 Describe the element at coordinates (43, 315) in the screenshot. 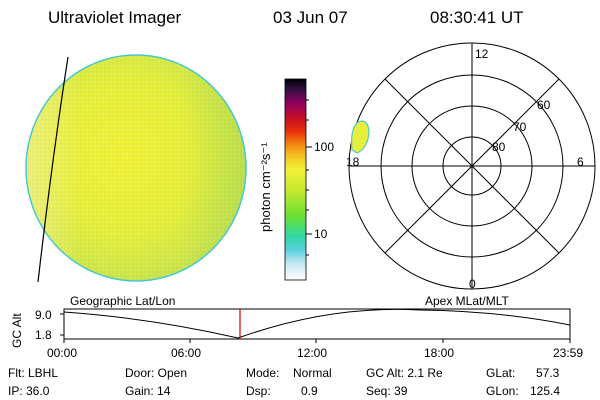

I see `y-tick-9: 9.0` at that location.